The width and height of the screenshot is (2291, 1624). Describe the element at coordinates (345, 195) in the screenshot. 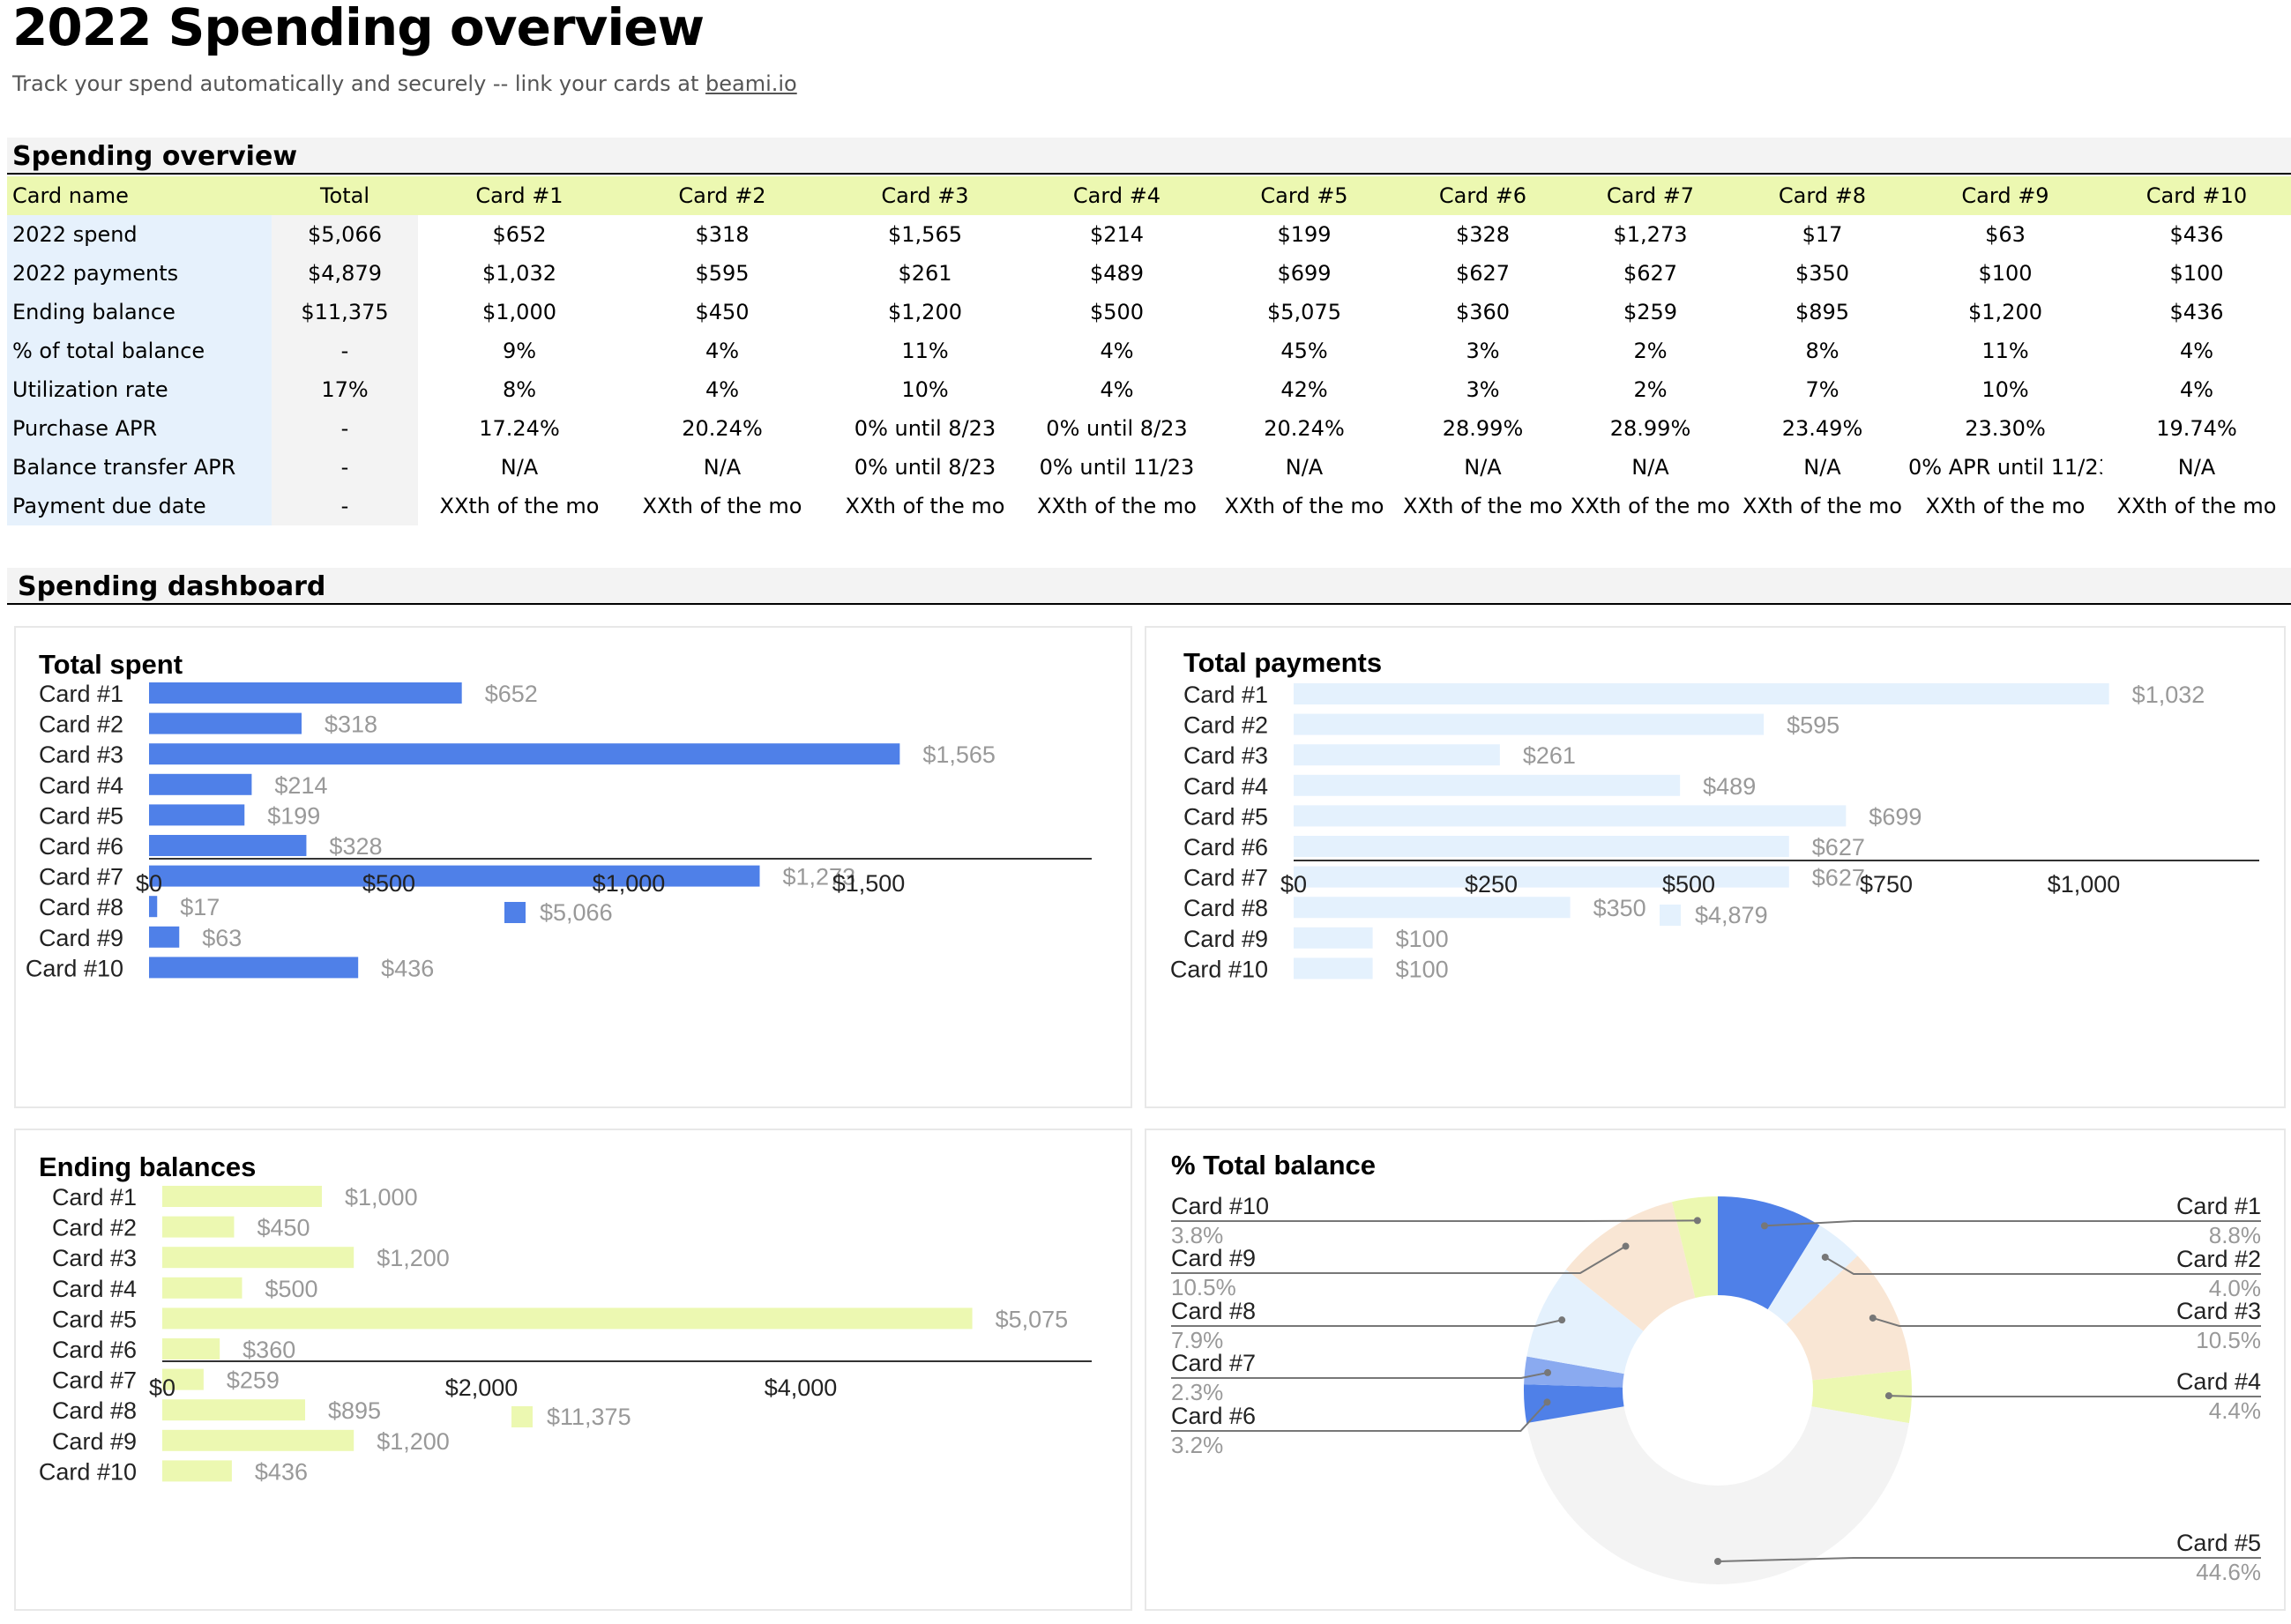

I see `table-header-cell: Total` at that location.